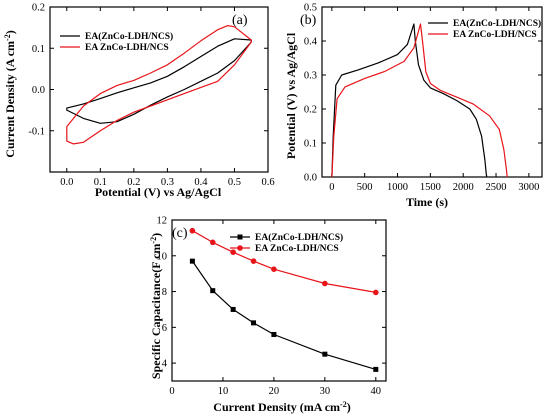 The image size is (550, 418). I want to click on y-tick-label: 0.4, so click(311, 42).